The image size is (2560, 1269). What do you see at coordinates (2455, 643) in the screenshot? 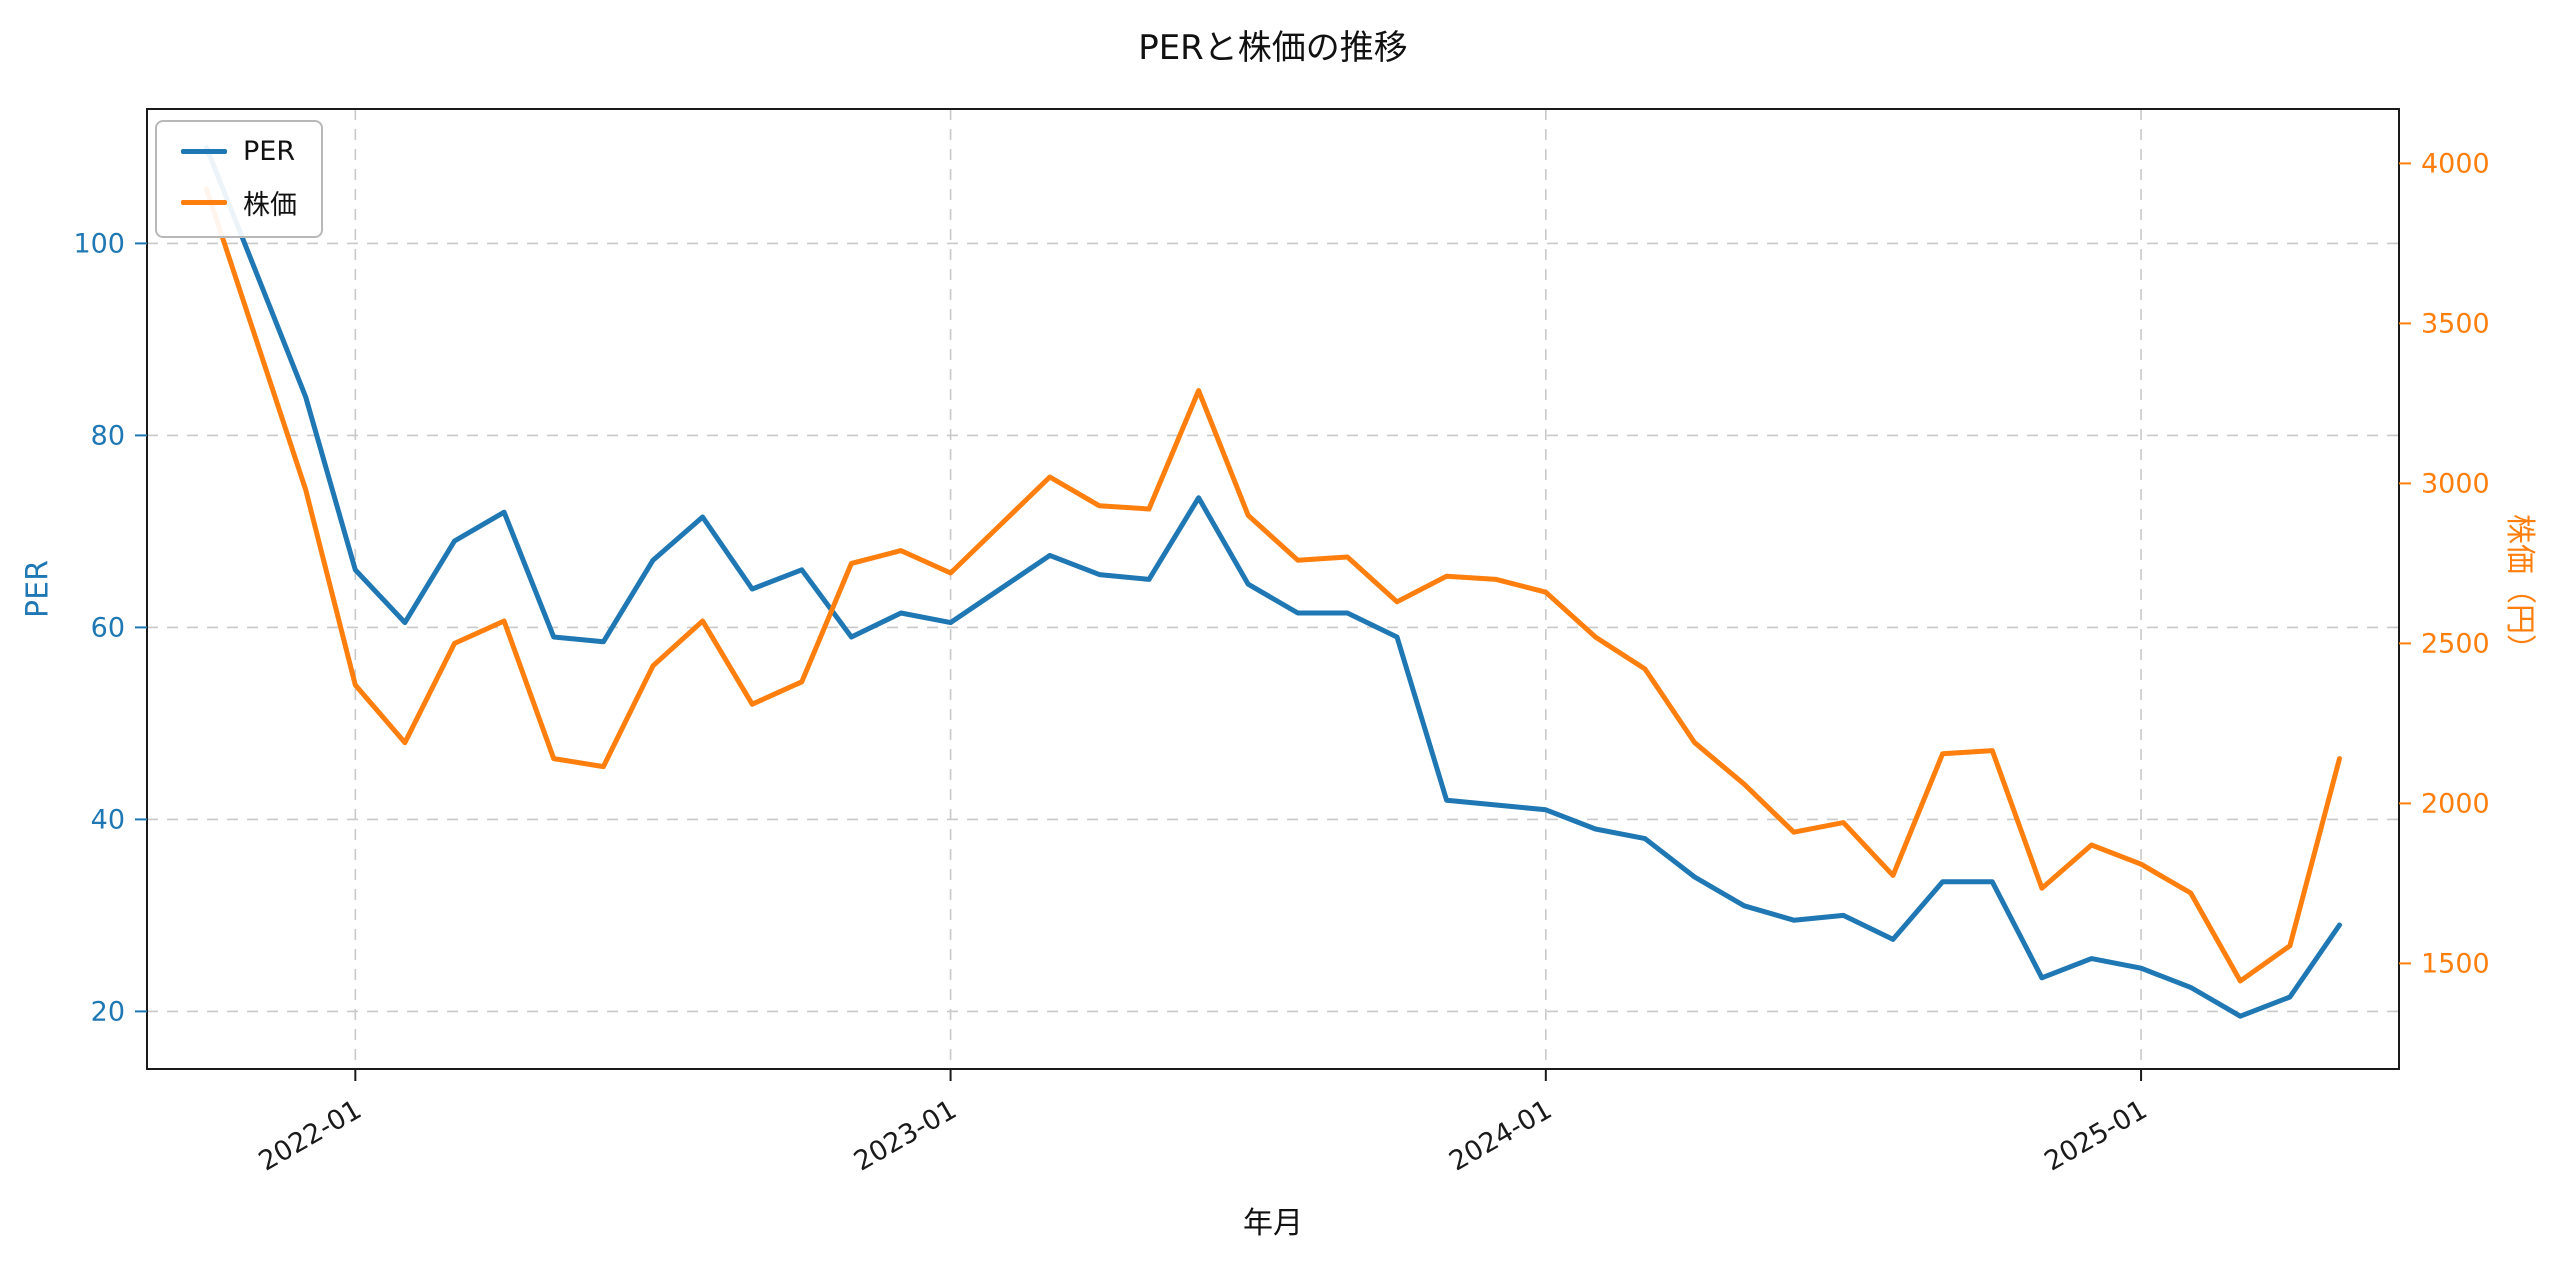
I see `right-tick-label: 2500` at bounding box center [2455, 643].